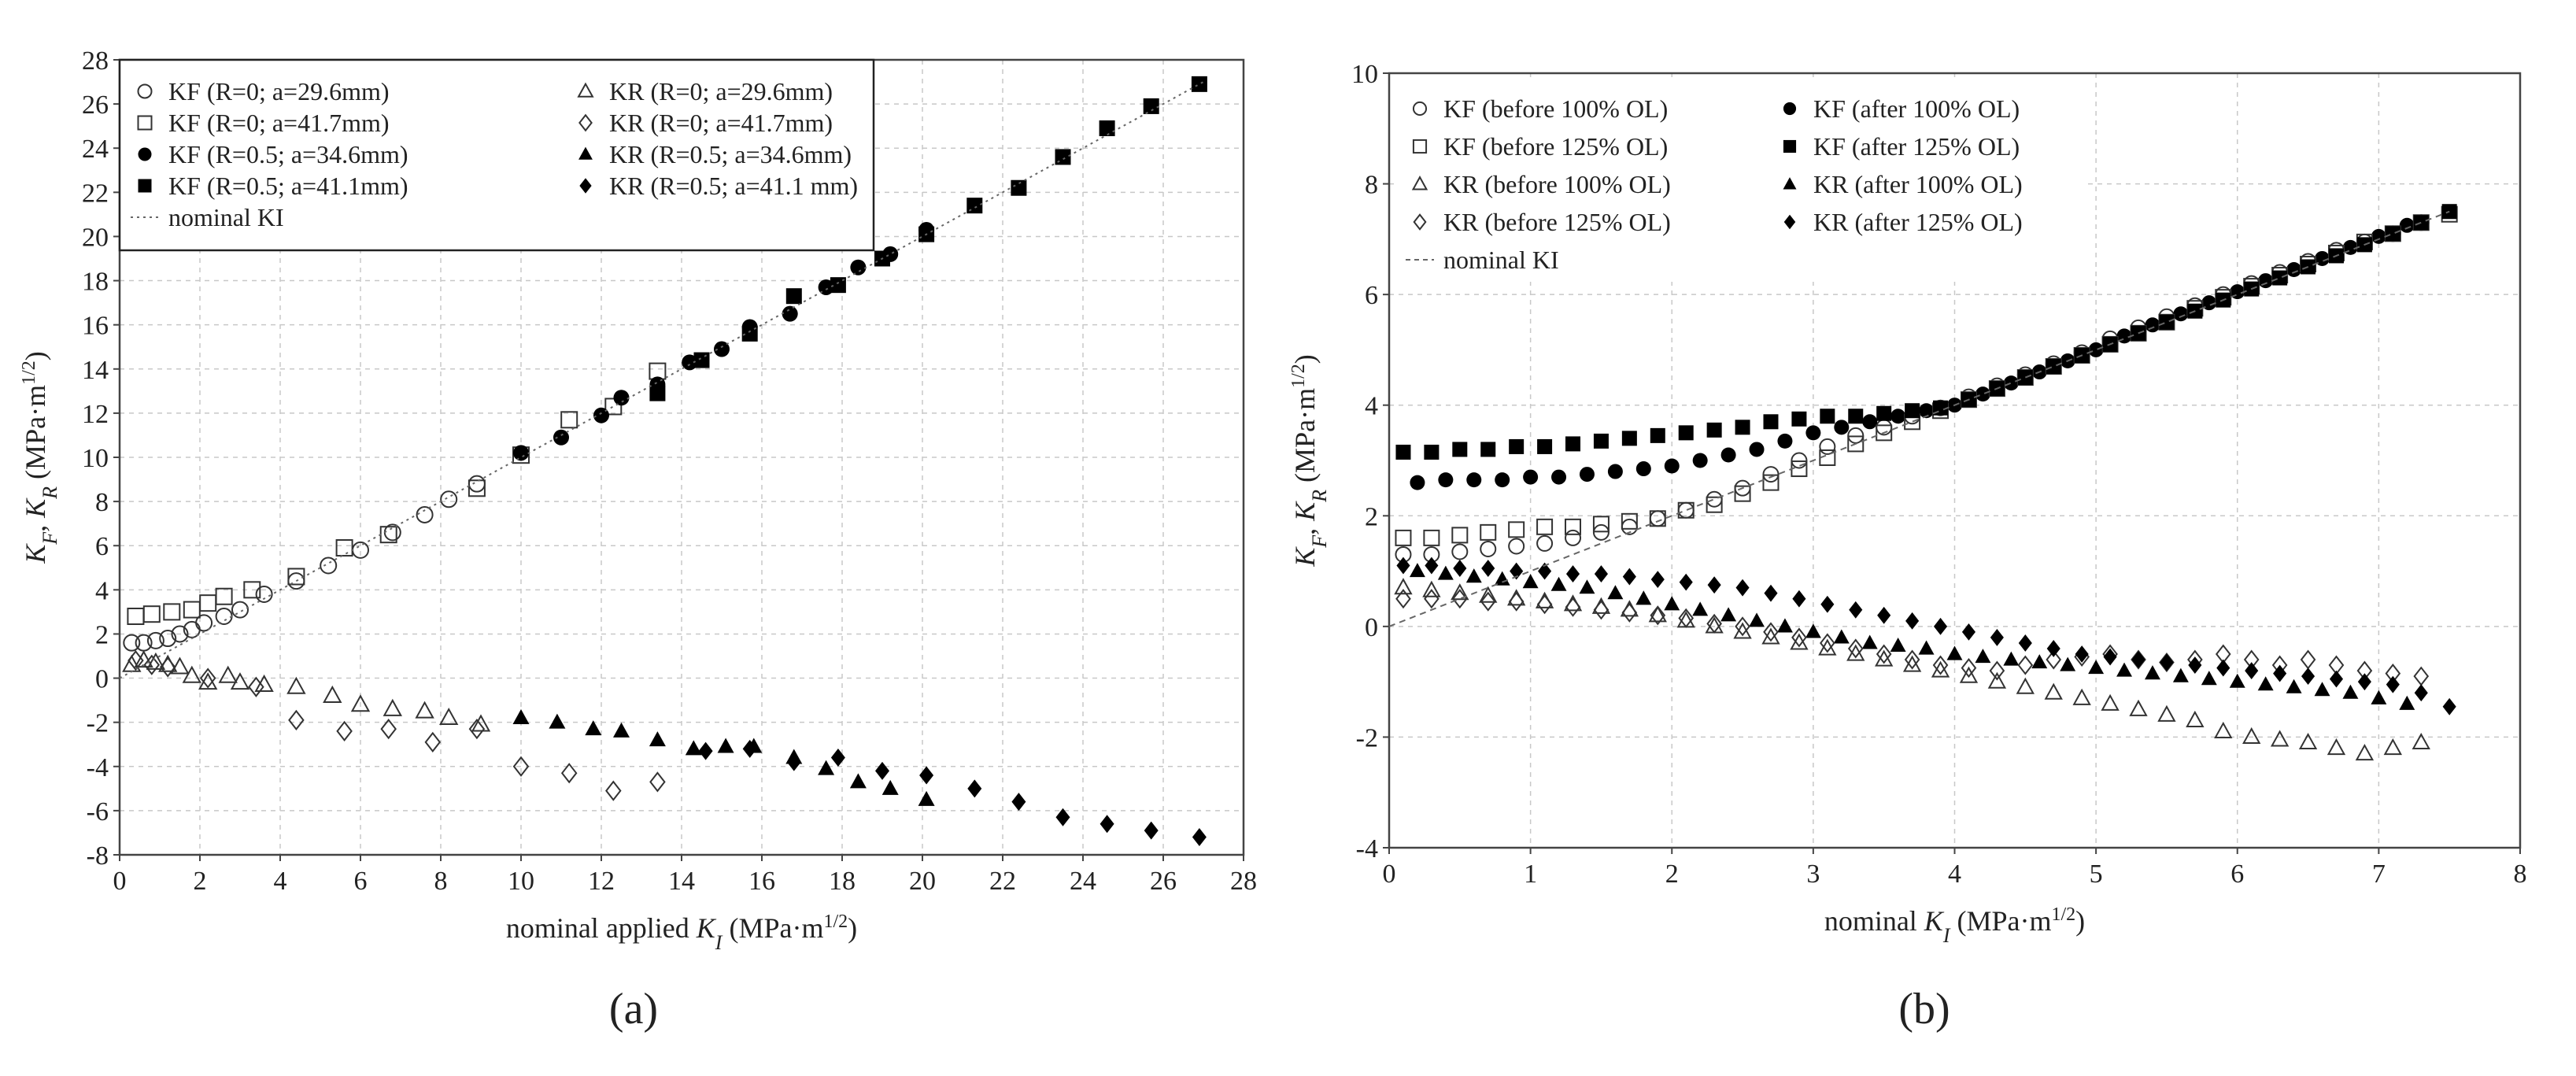 The height and width of the screenshot is (1076, 2576). I want to click on y-tick-label: -4, so click(1367, 848).